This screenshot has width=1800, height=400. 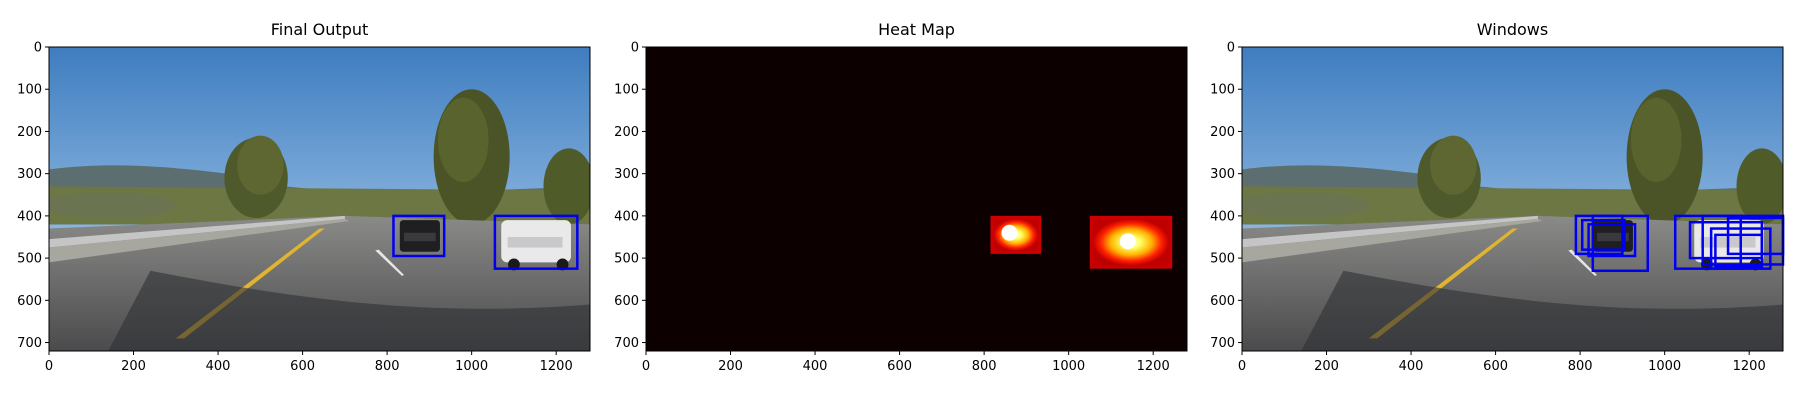 I want to click on panel-title: Windows, so click(x=1512, y=29).